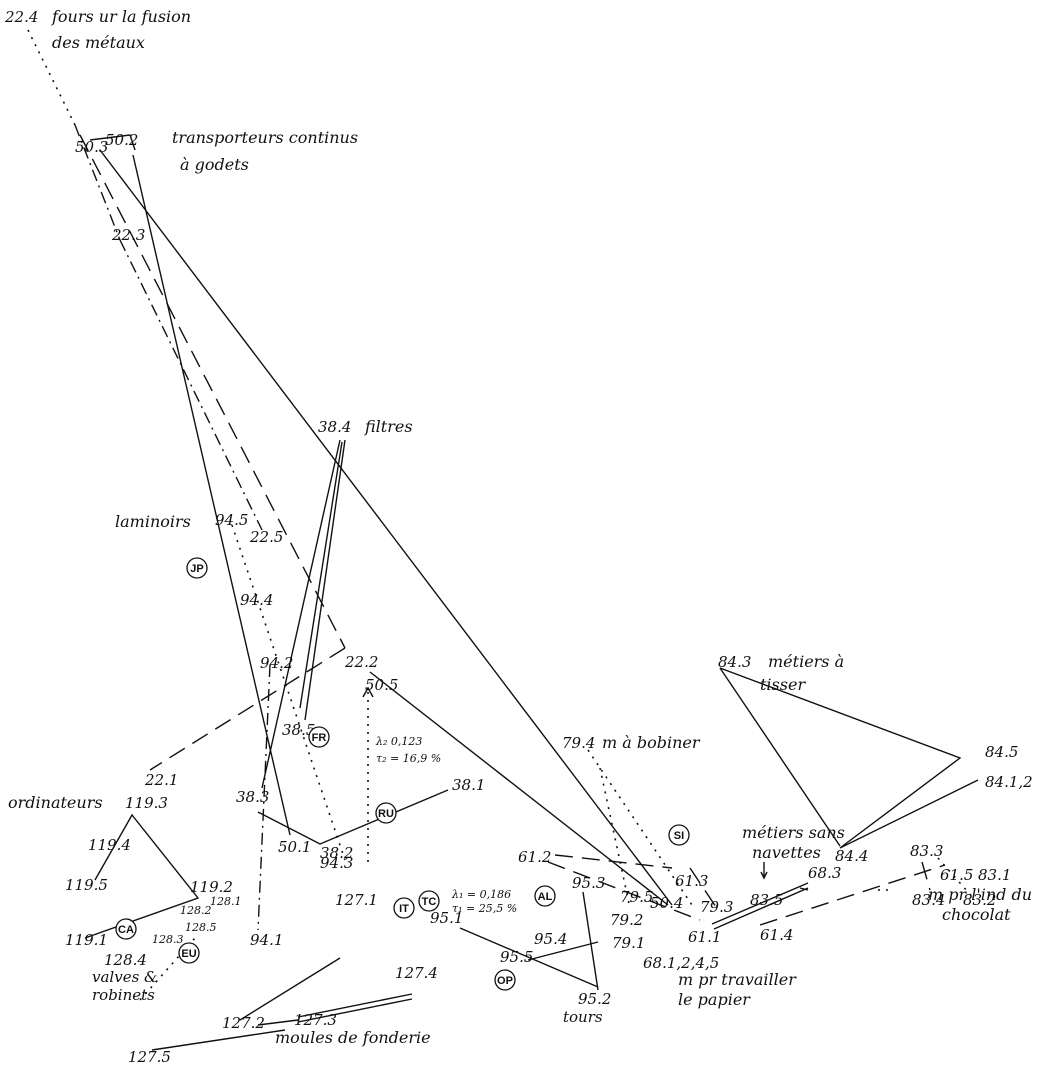 The width and height of the screenshot is (1045, 1067). I want to click on node-84-5: 84.5, so click(1001, 752).